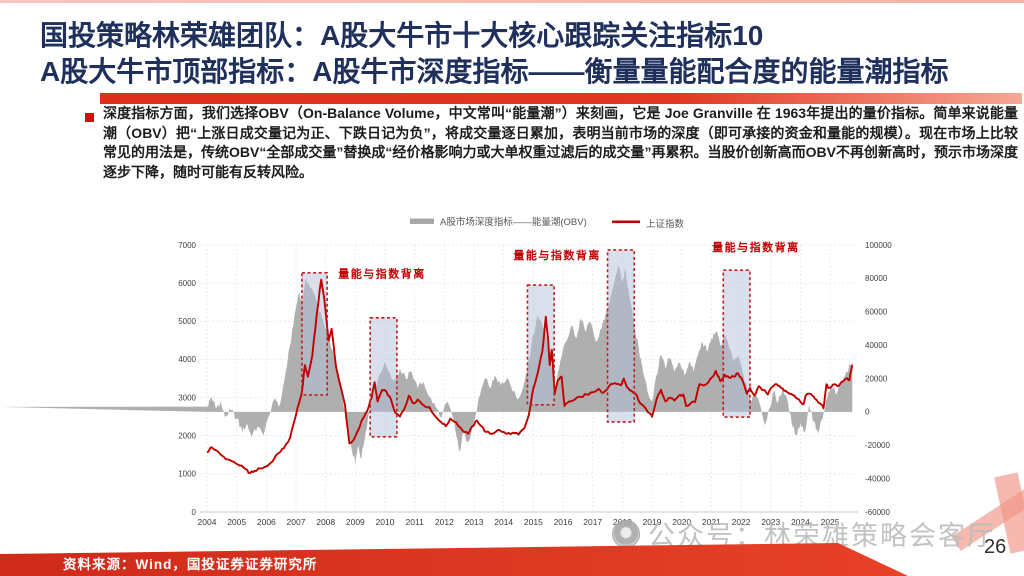  Describe the element at coordinates (513, 222) in the screenshot. I see `legend-label: A股市场深度指标——能量潮(OBV)` at that location.